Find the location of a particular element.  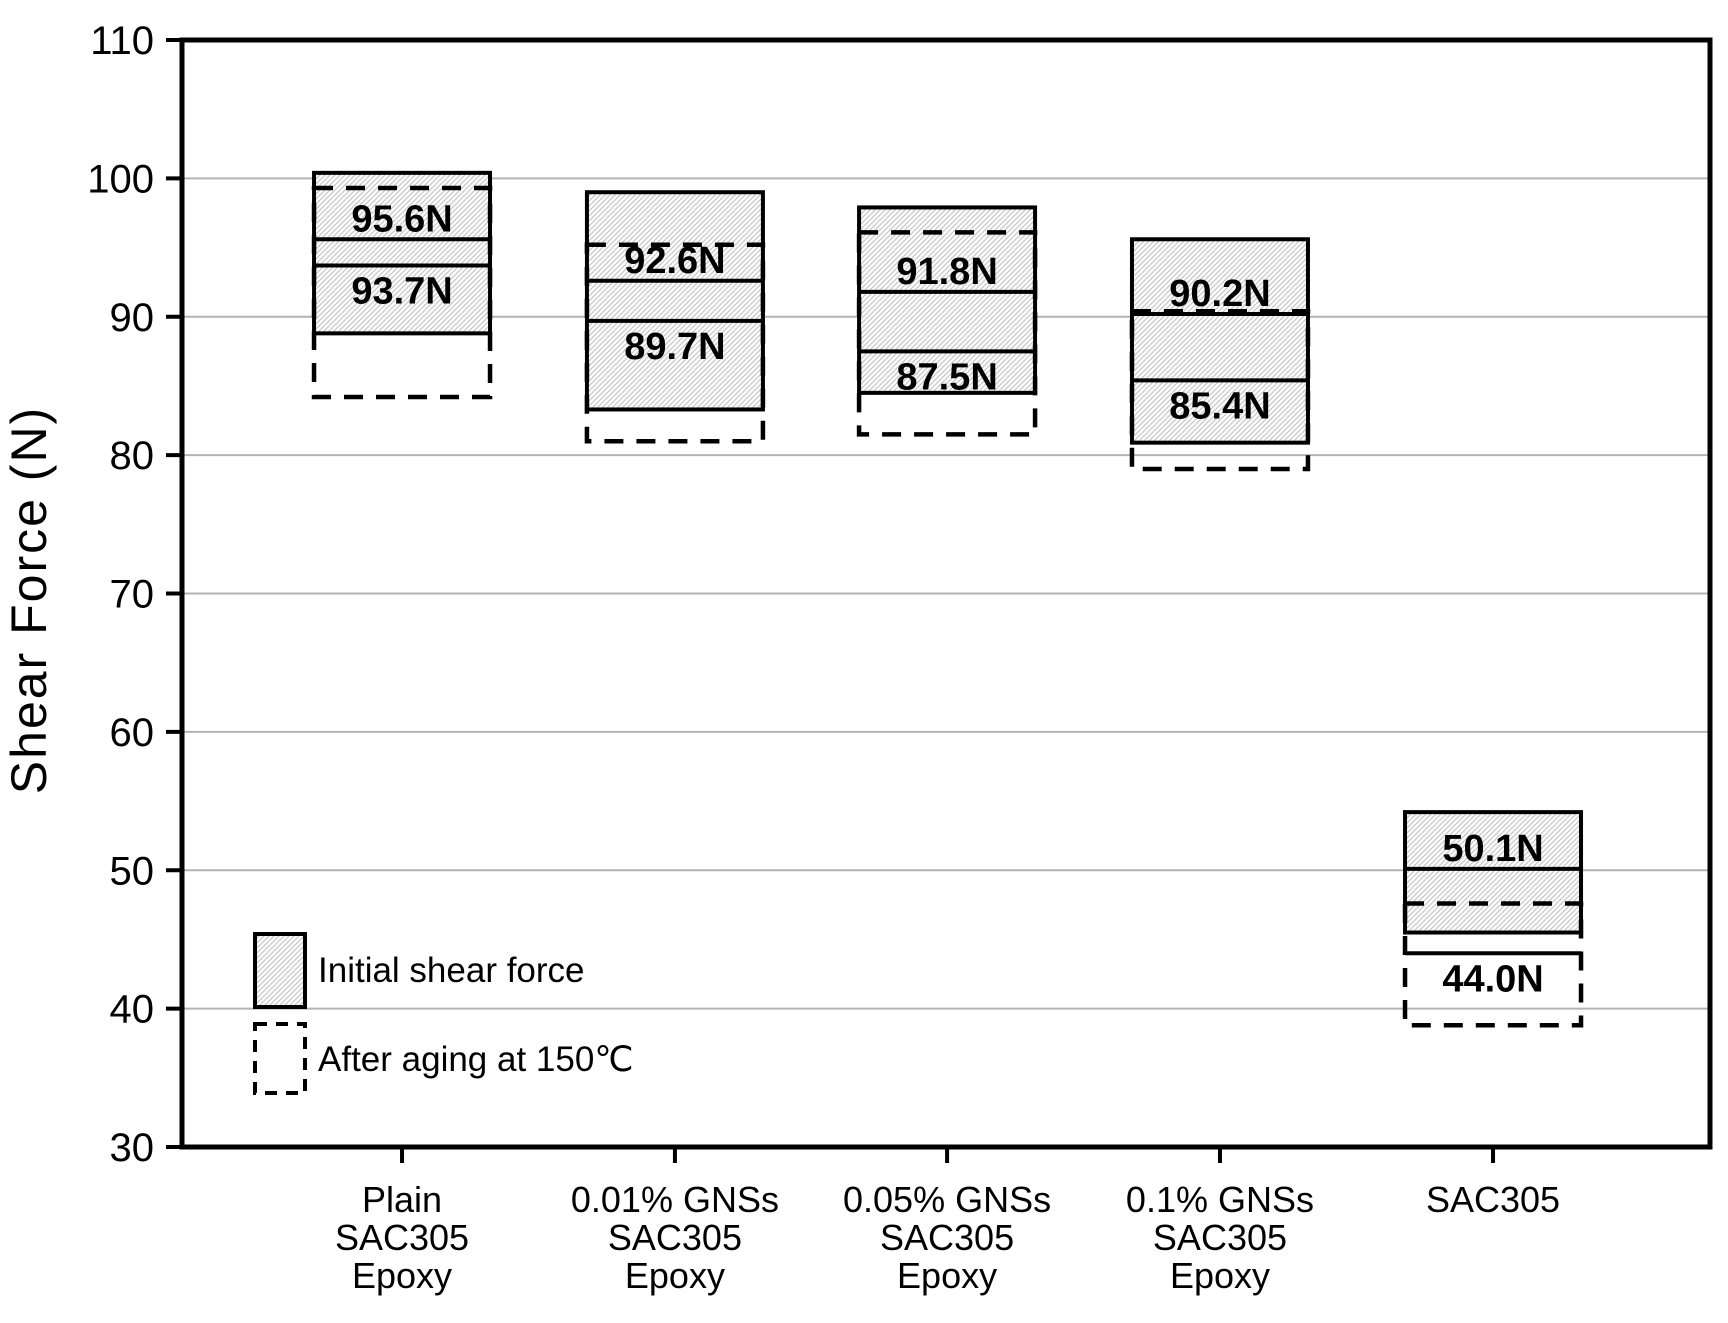

x-category-label: 0.05% GNSs is located at coordinates (947, 1199).